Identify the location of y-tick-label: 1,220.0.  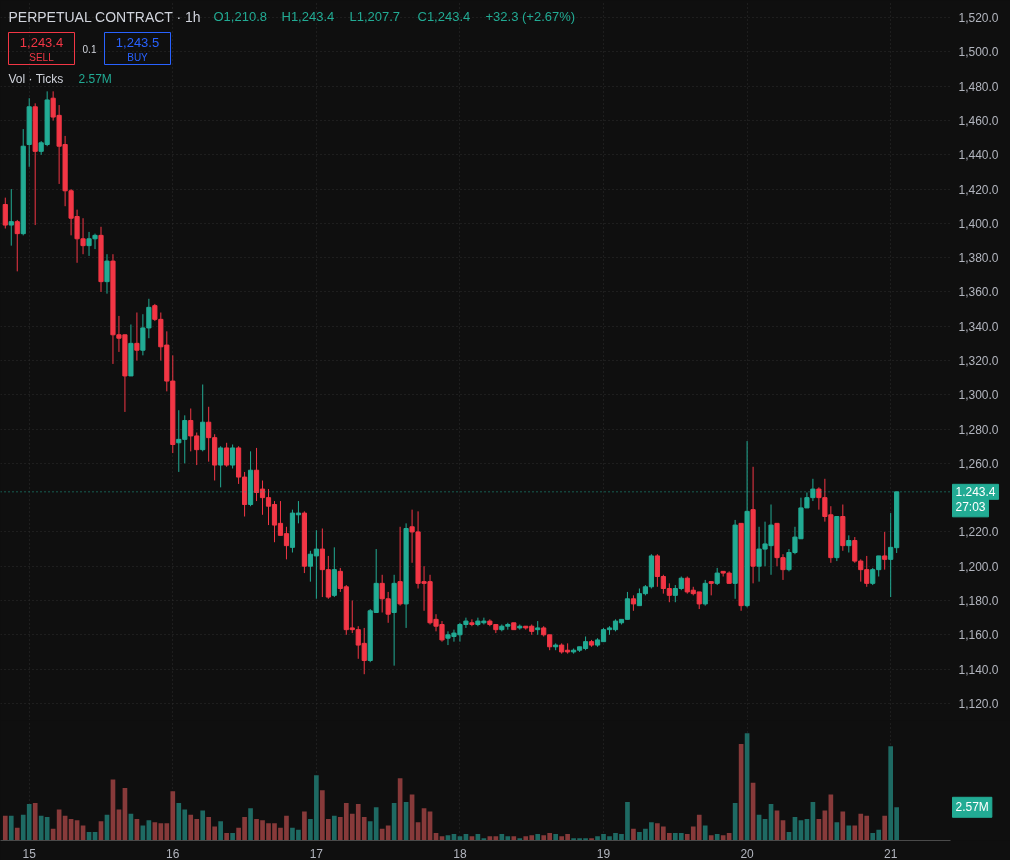
(978, 532).